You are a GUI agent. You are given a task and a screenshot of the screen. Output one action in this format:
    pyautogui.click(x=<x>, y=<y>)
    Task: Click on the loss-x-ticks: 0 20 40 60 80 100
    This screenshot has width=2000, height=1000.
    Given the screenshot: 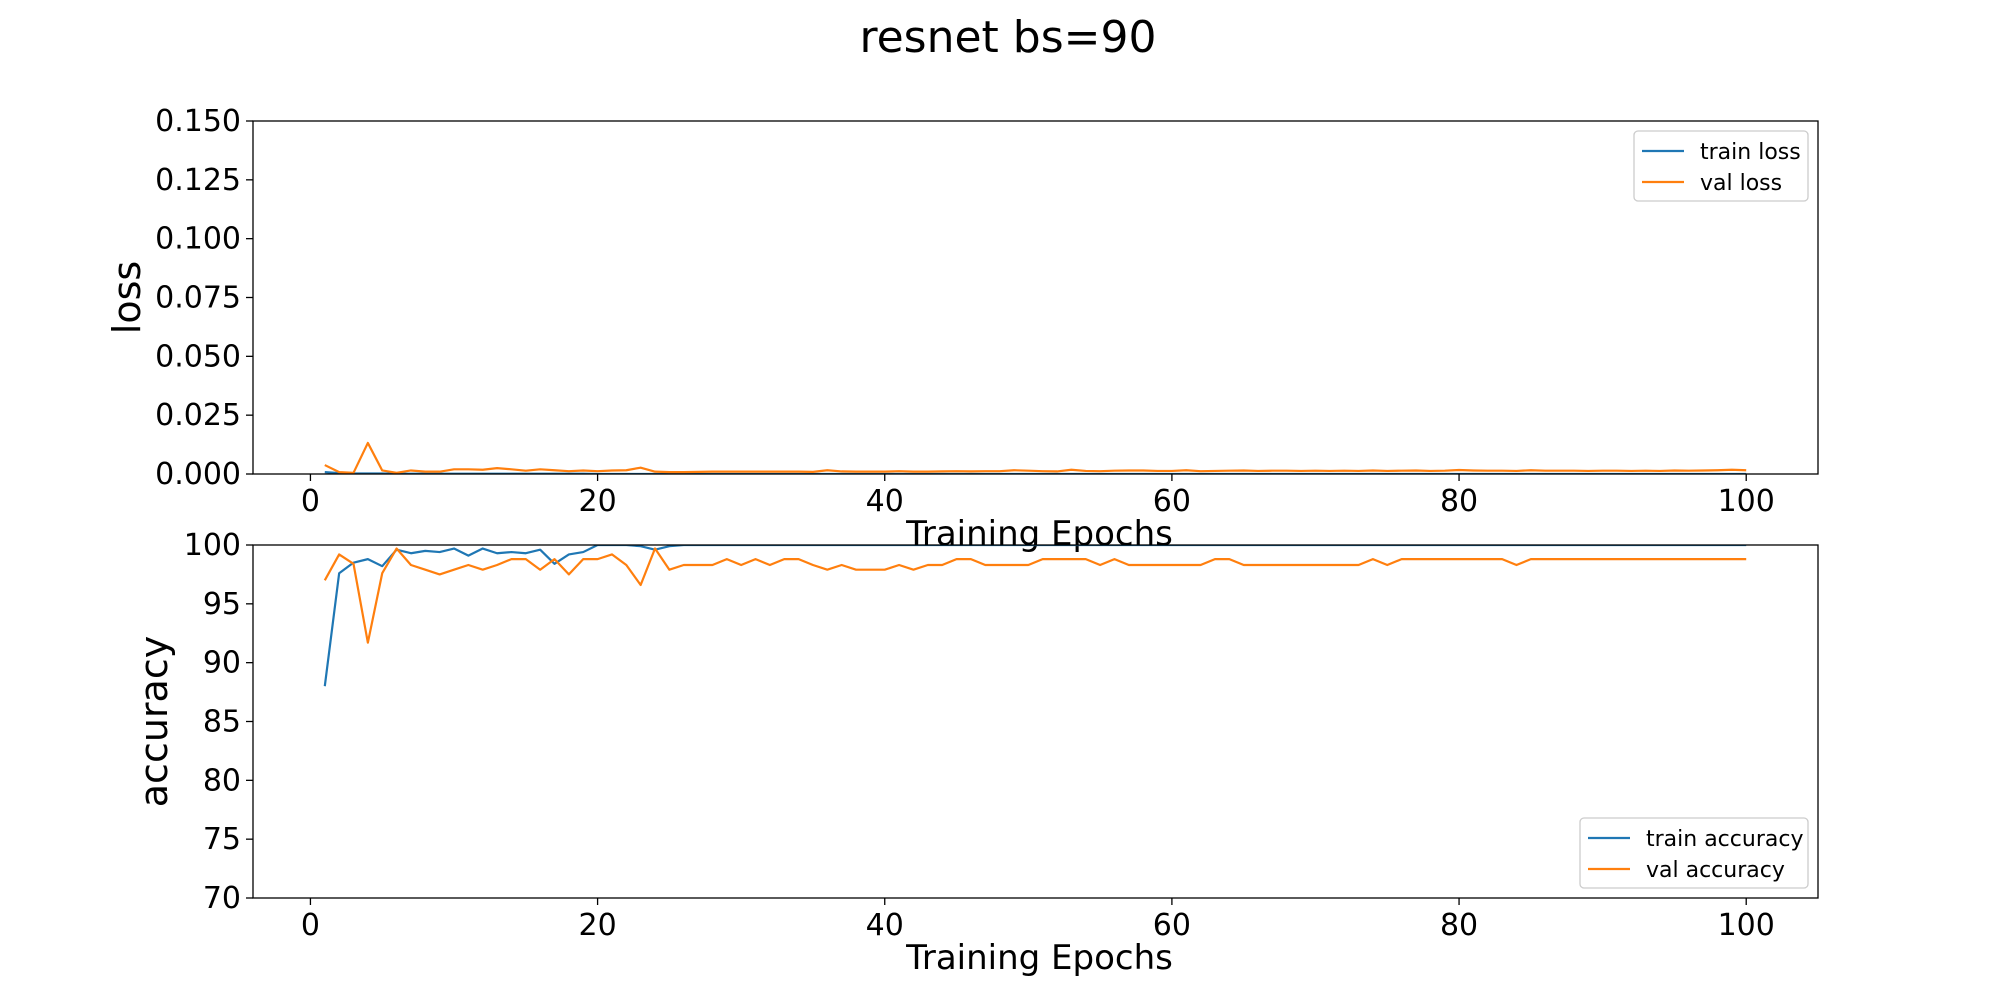 What is the action you would take?
    pyautogui.click(x=1038, y=496)
    